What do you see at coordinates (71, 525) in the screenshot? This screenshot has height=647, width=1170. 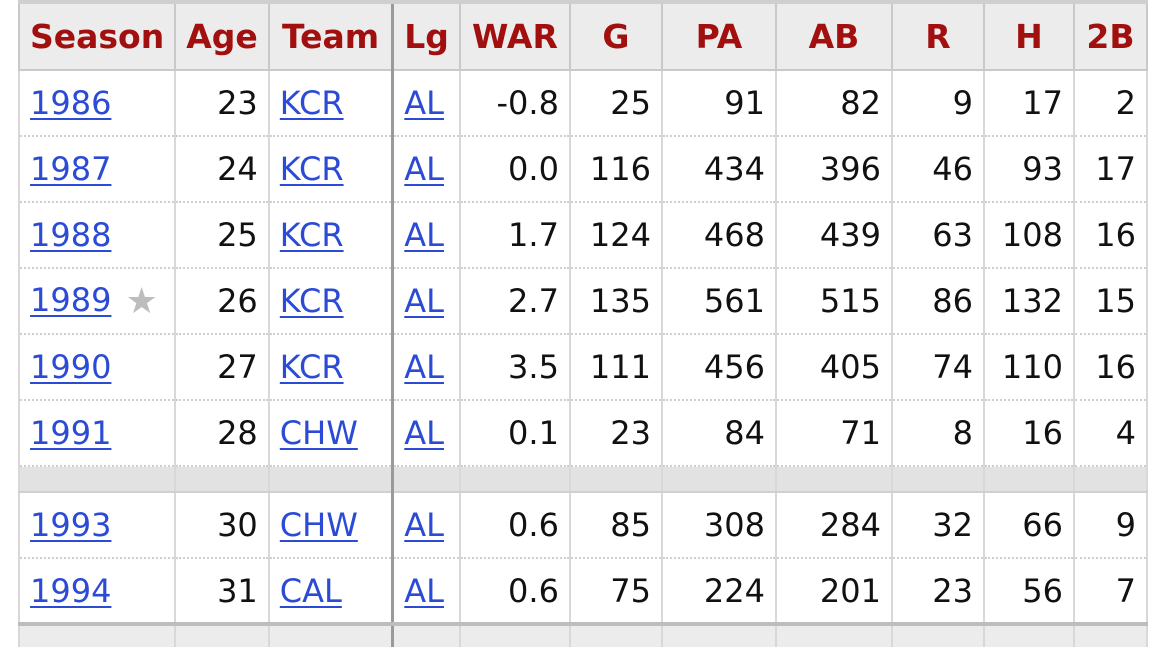 I see `season-link: 1993` at bounding box center [71, 525].